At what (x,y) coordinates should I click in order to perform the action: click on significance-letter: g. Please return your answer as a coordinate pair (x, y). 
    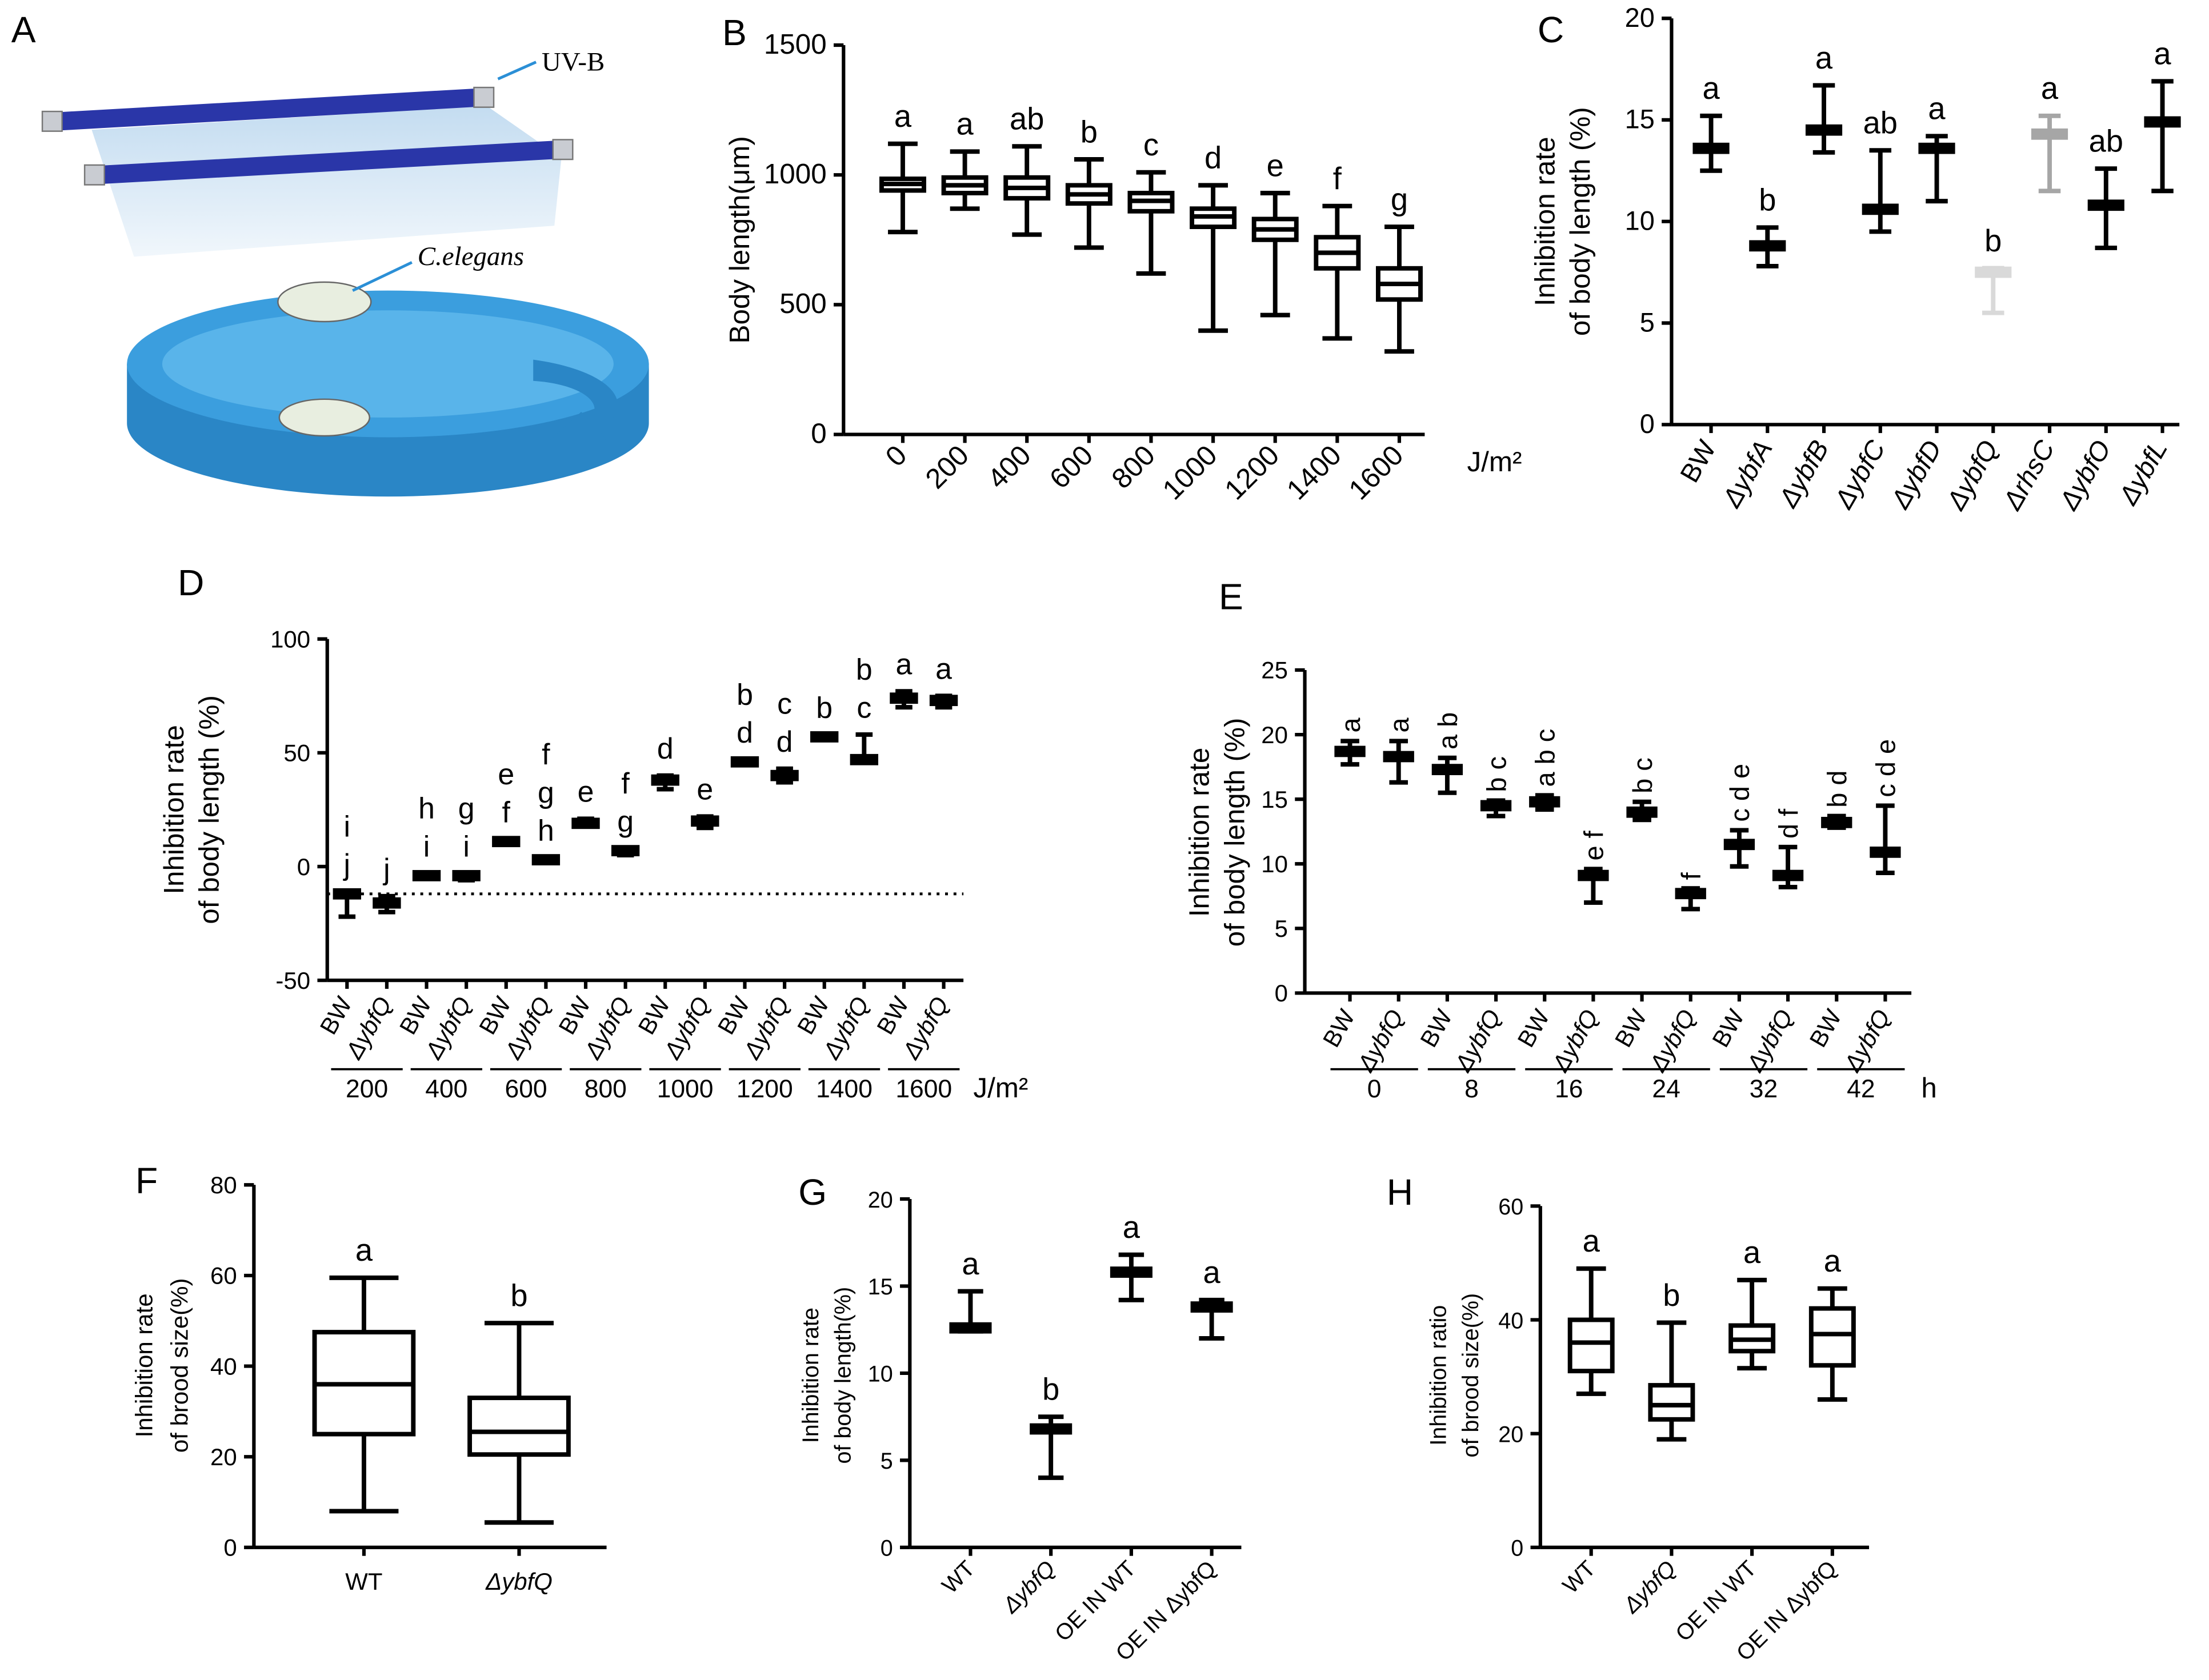
    Looking at the image, I should click on (546, 792).